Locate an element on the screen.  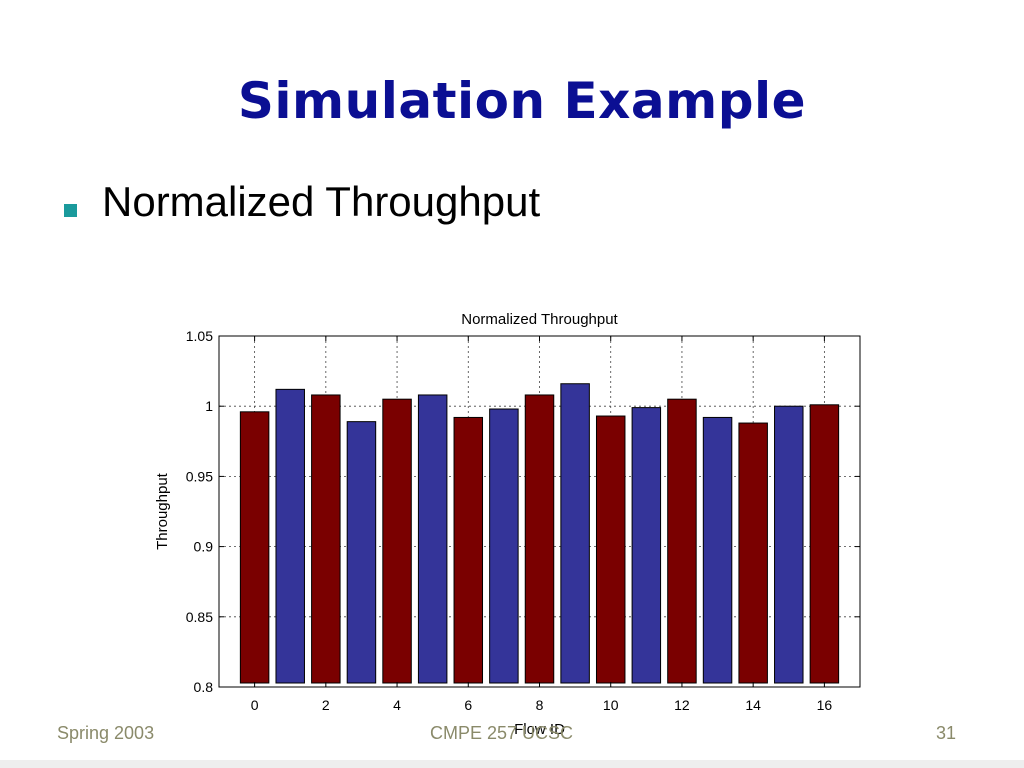
footer-course: CMPE 257 UCSC is located at coordinates (502, 733).